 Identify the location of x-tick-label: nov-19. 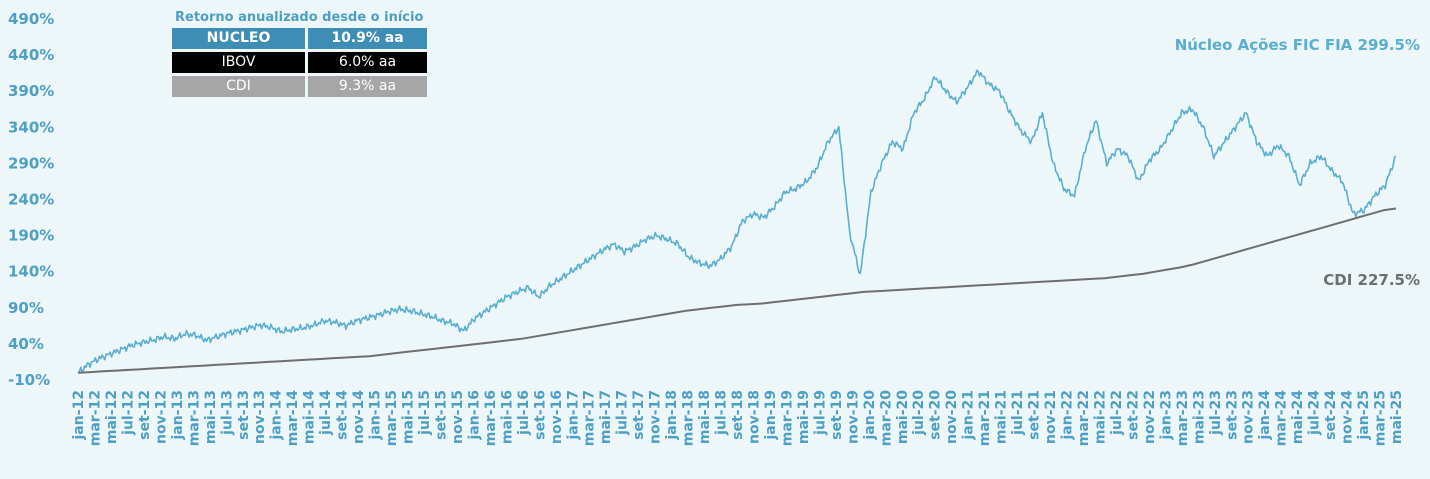
(853, 417).